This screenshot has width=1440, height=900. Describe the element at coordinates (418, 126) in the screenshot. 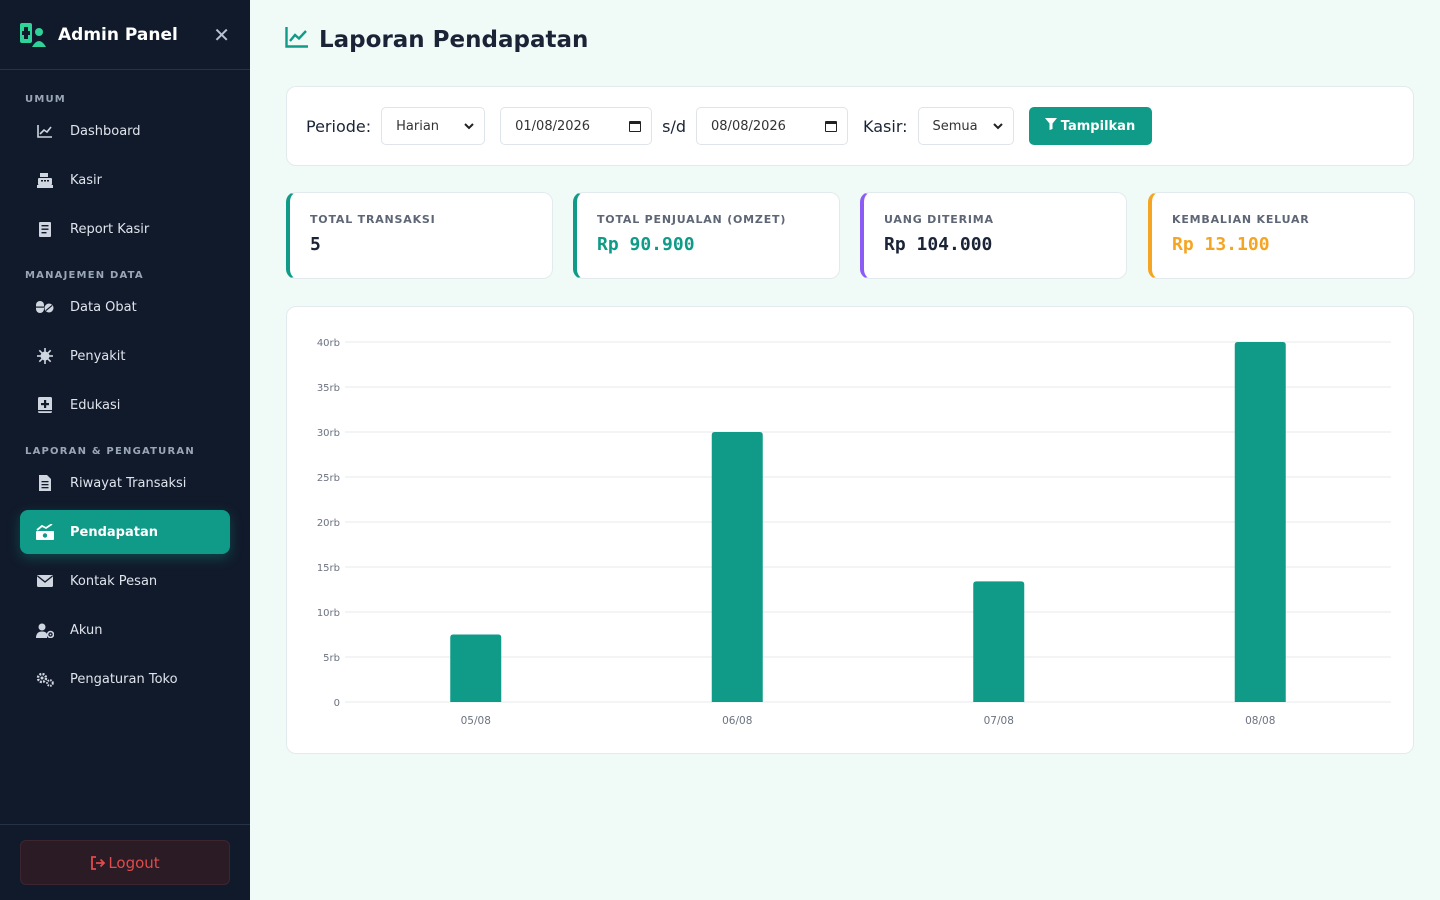

I see `periode-select-value: Harian` at that location.